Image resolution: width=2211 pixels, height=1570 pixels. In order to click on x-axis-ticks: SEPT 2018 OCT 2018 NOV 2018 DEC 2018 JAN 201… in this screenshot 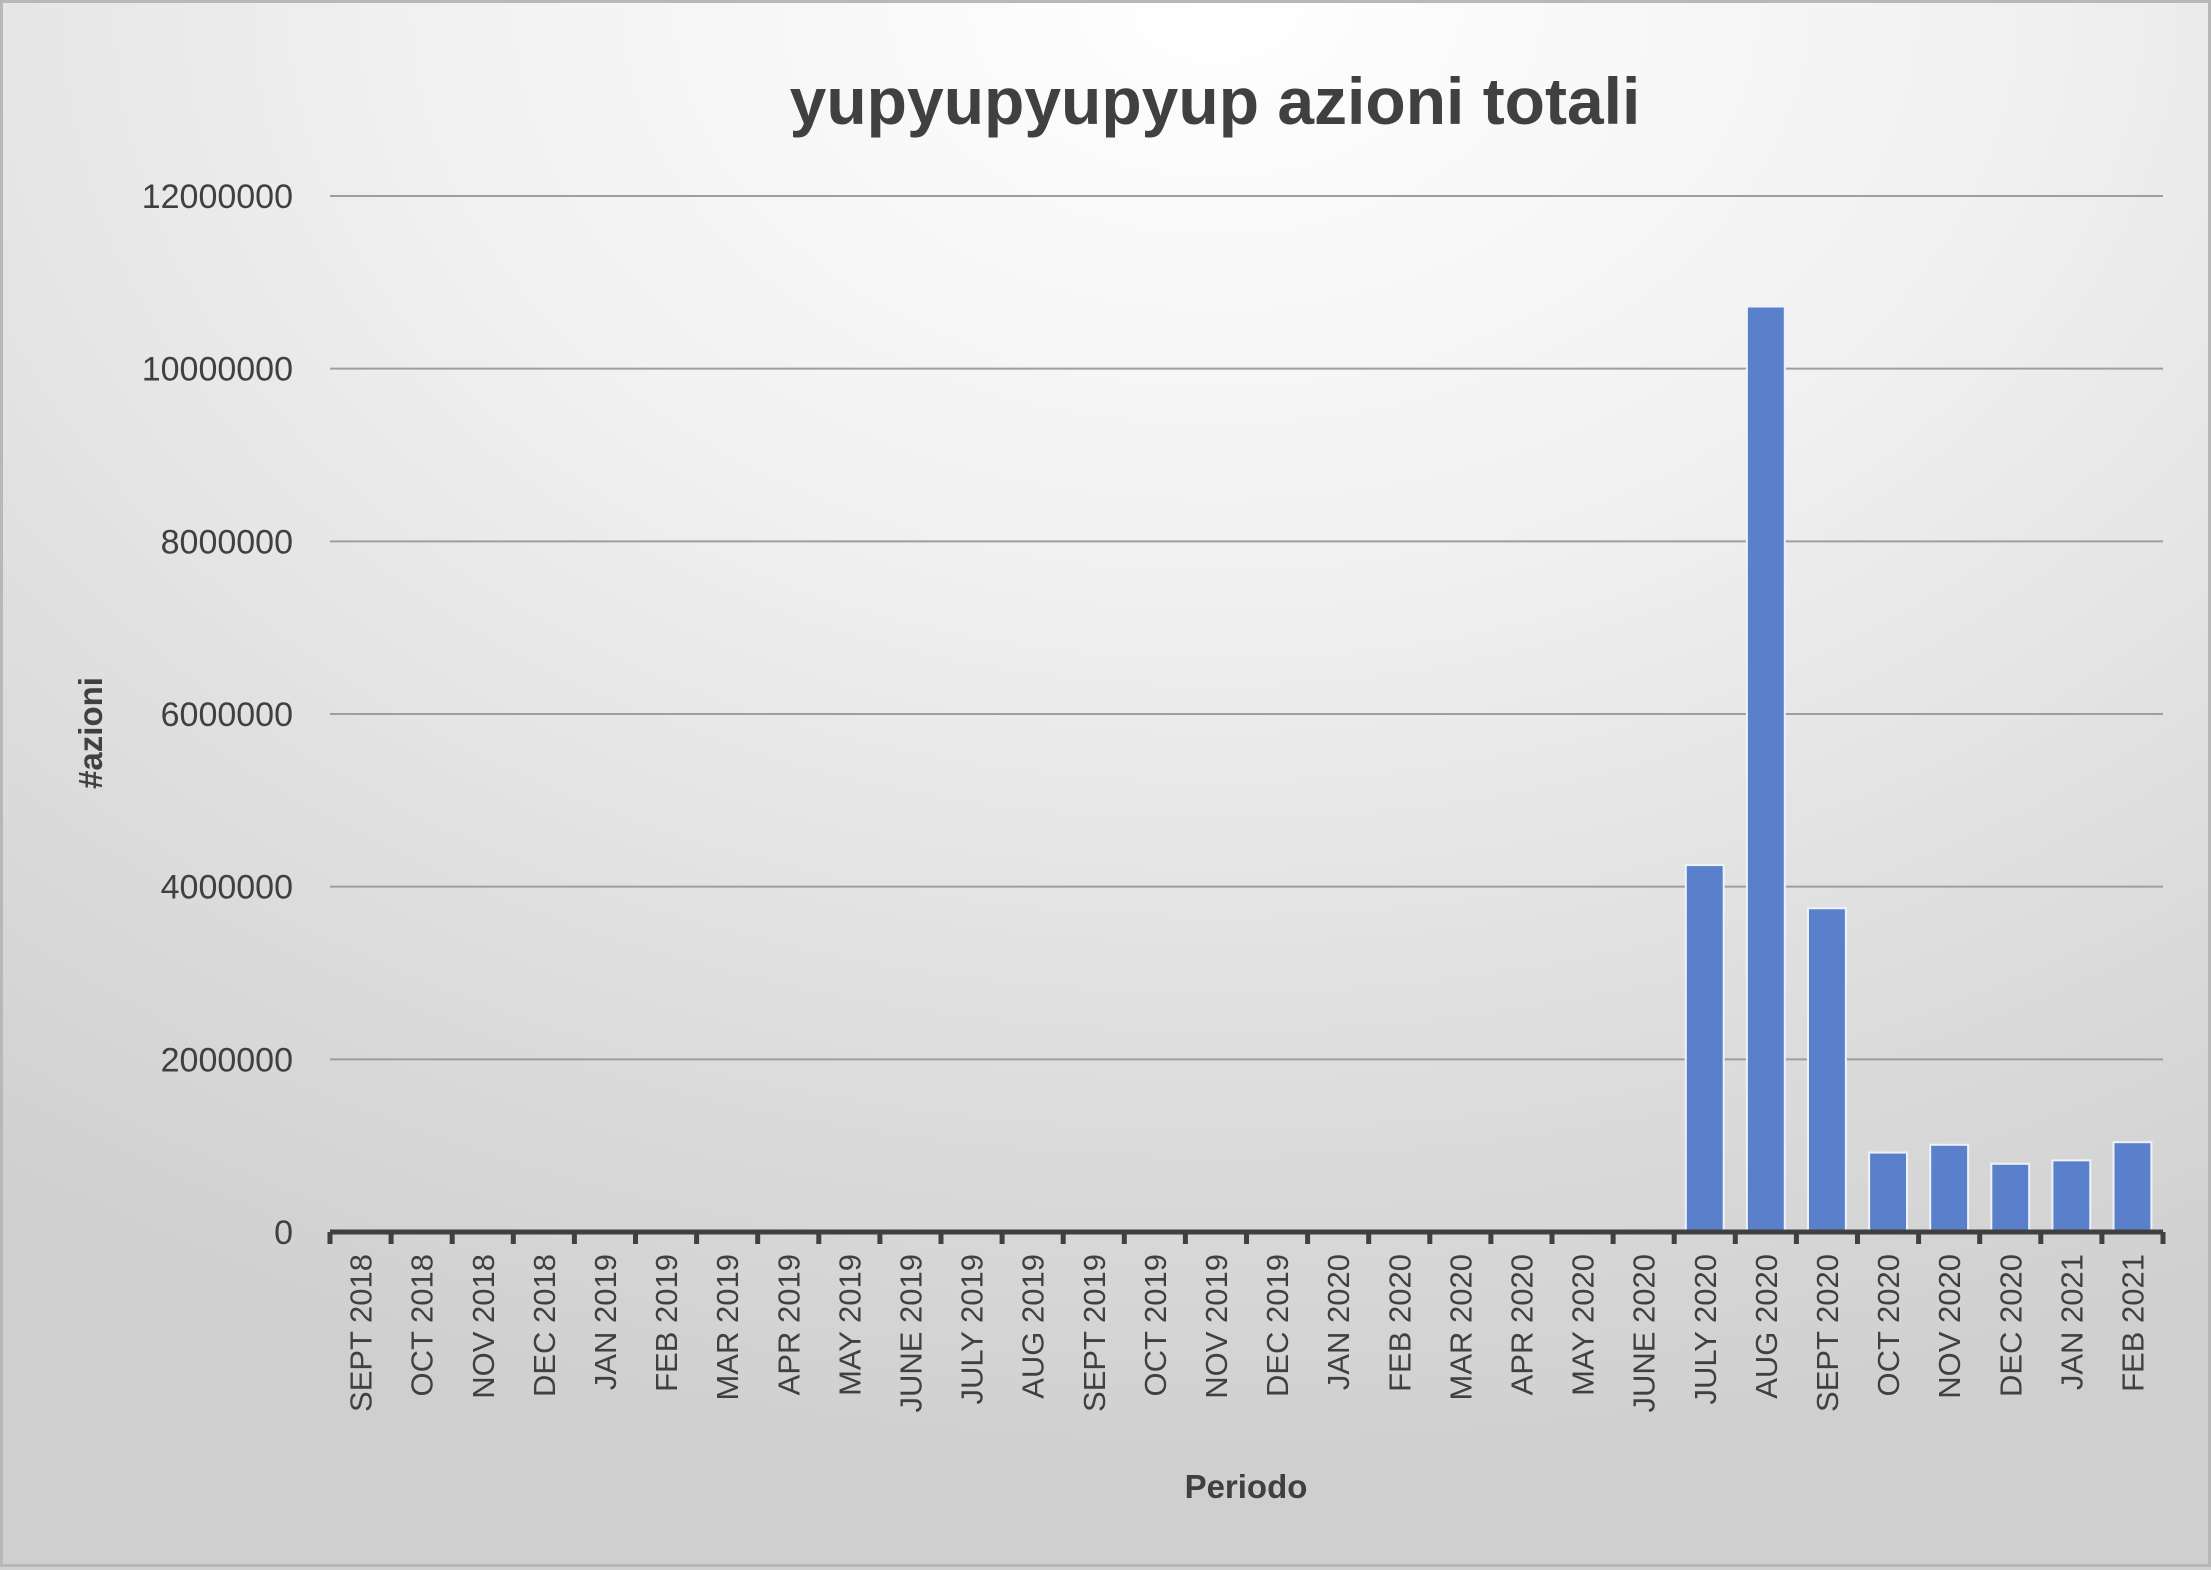, I will do `click(1247, 1333)`.